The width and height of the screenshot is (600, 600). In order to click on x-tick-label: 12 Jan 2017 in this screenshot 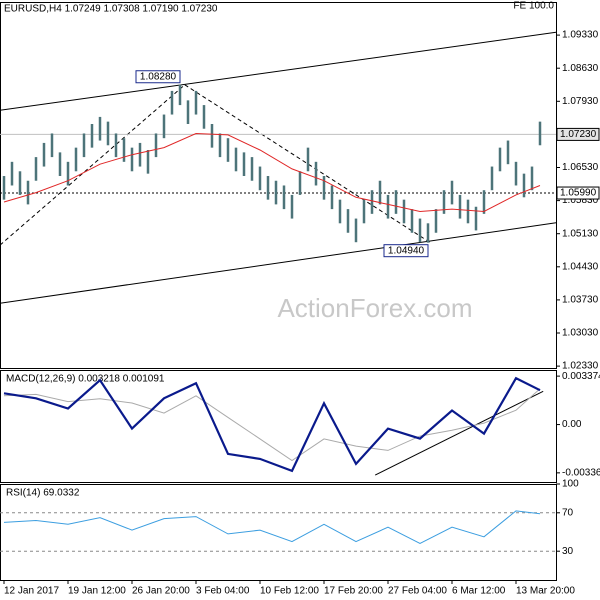, I will do `click(31, 591)`.